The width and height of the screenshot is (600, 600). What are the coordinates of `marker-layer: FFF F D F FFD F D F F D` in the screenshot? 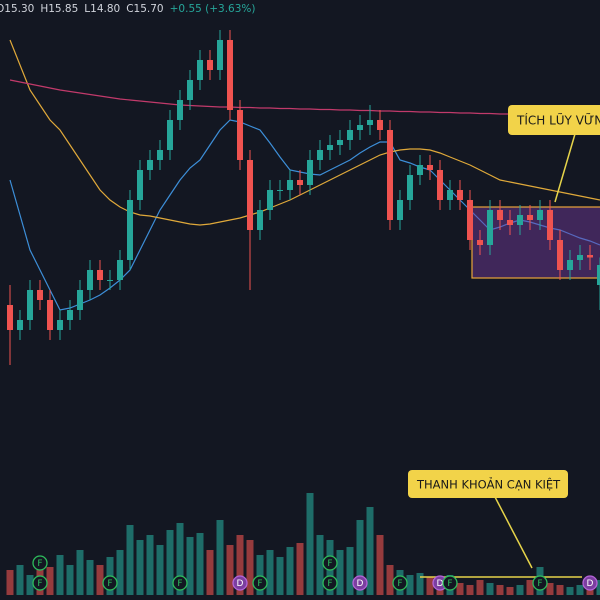 It's located at (315, 573).